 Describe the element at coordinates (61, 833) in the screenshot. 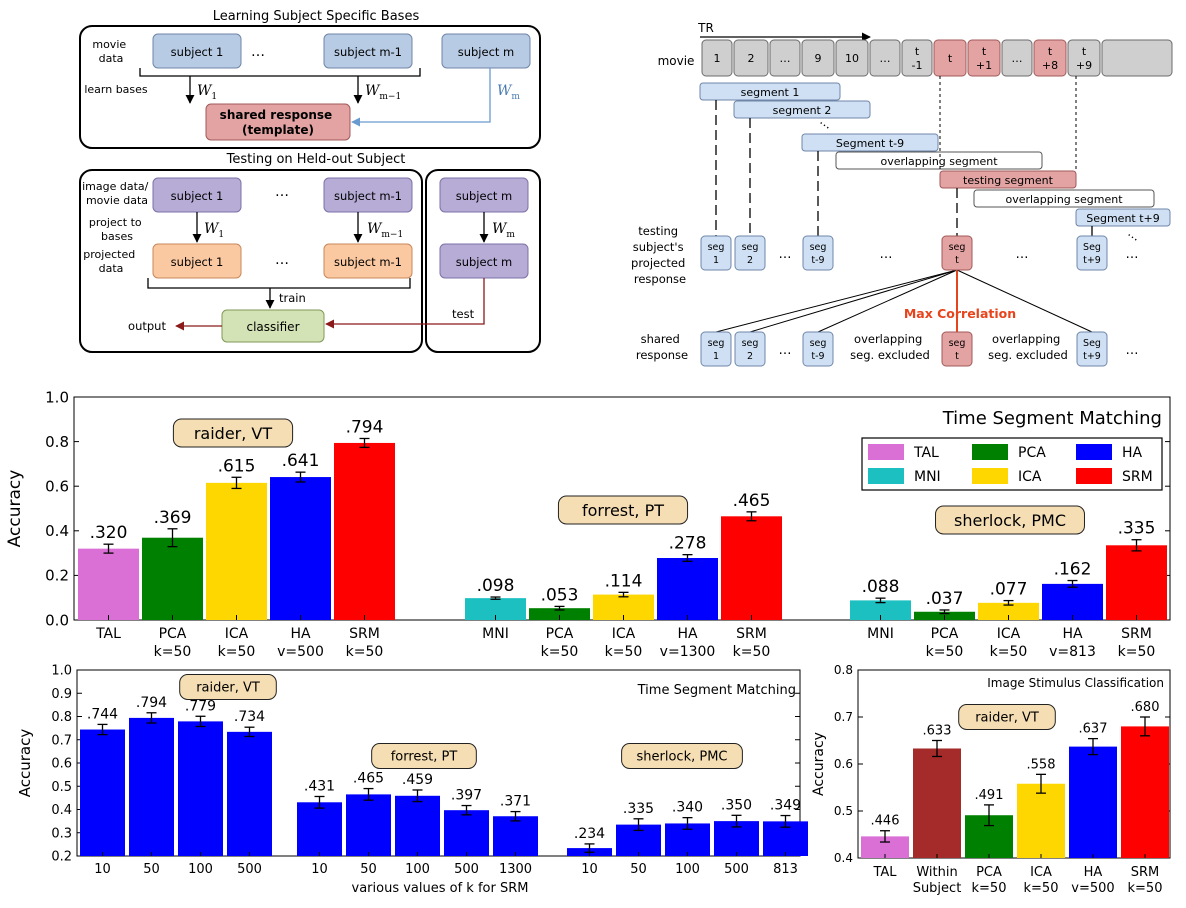

I see `y-tick-label: 0.3` at that location.